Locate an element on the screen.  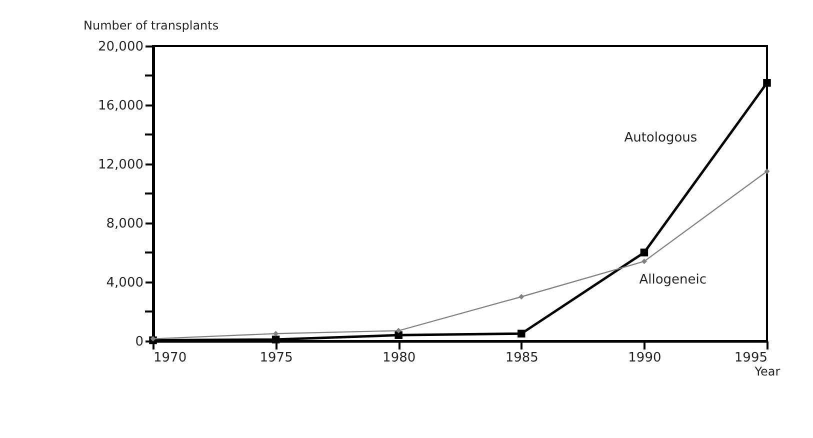
x-tick-label: 1970 is located at coordinates (170, 358).